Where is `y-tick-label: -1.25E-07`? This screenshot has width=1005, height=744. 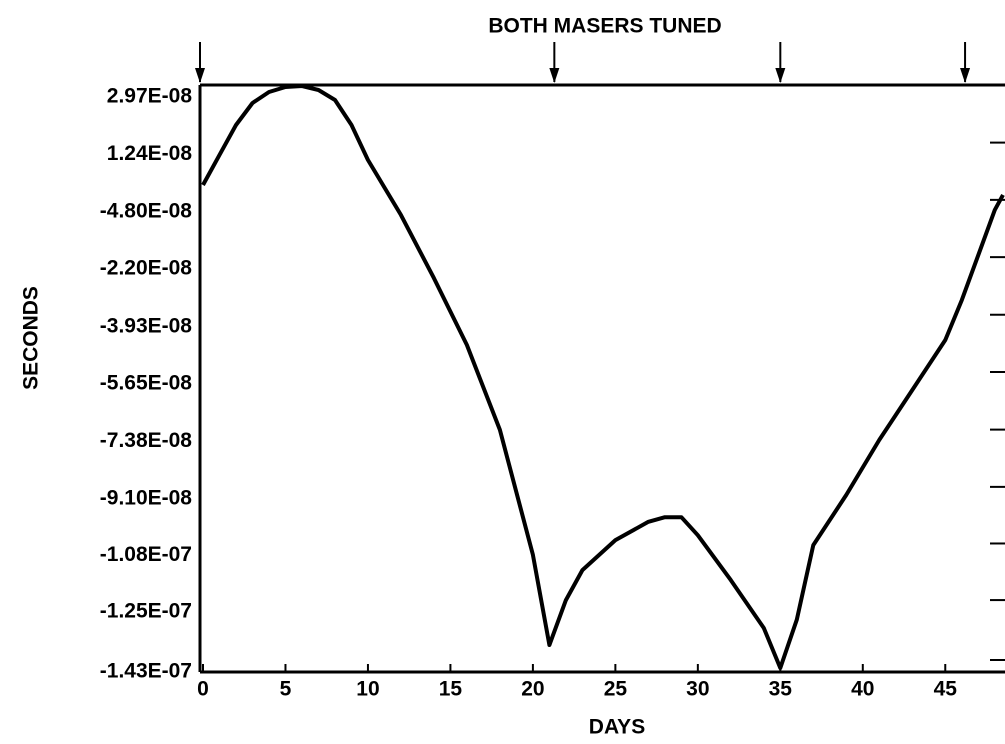
y-tick-label: -1.25E-07 is located at coordinates (146, 611).